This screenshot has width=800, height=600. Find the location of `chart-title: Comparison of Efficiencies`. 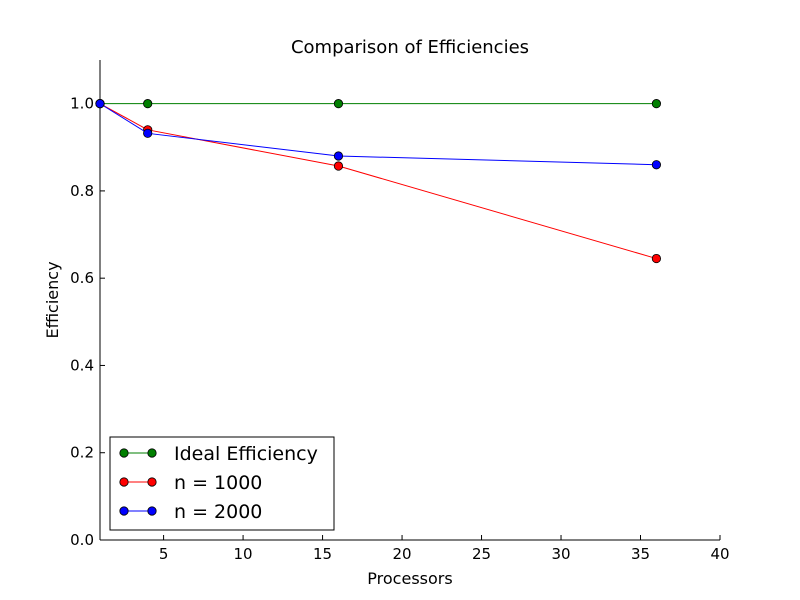

chart-title: Comparison of Efficiencies is located at coordinates (410, 47).